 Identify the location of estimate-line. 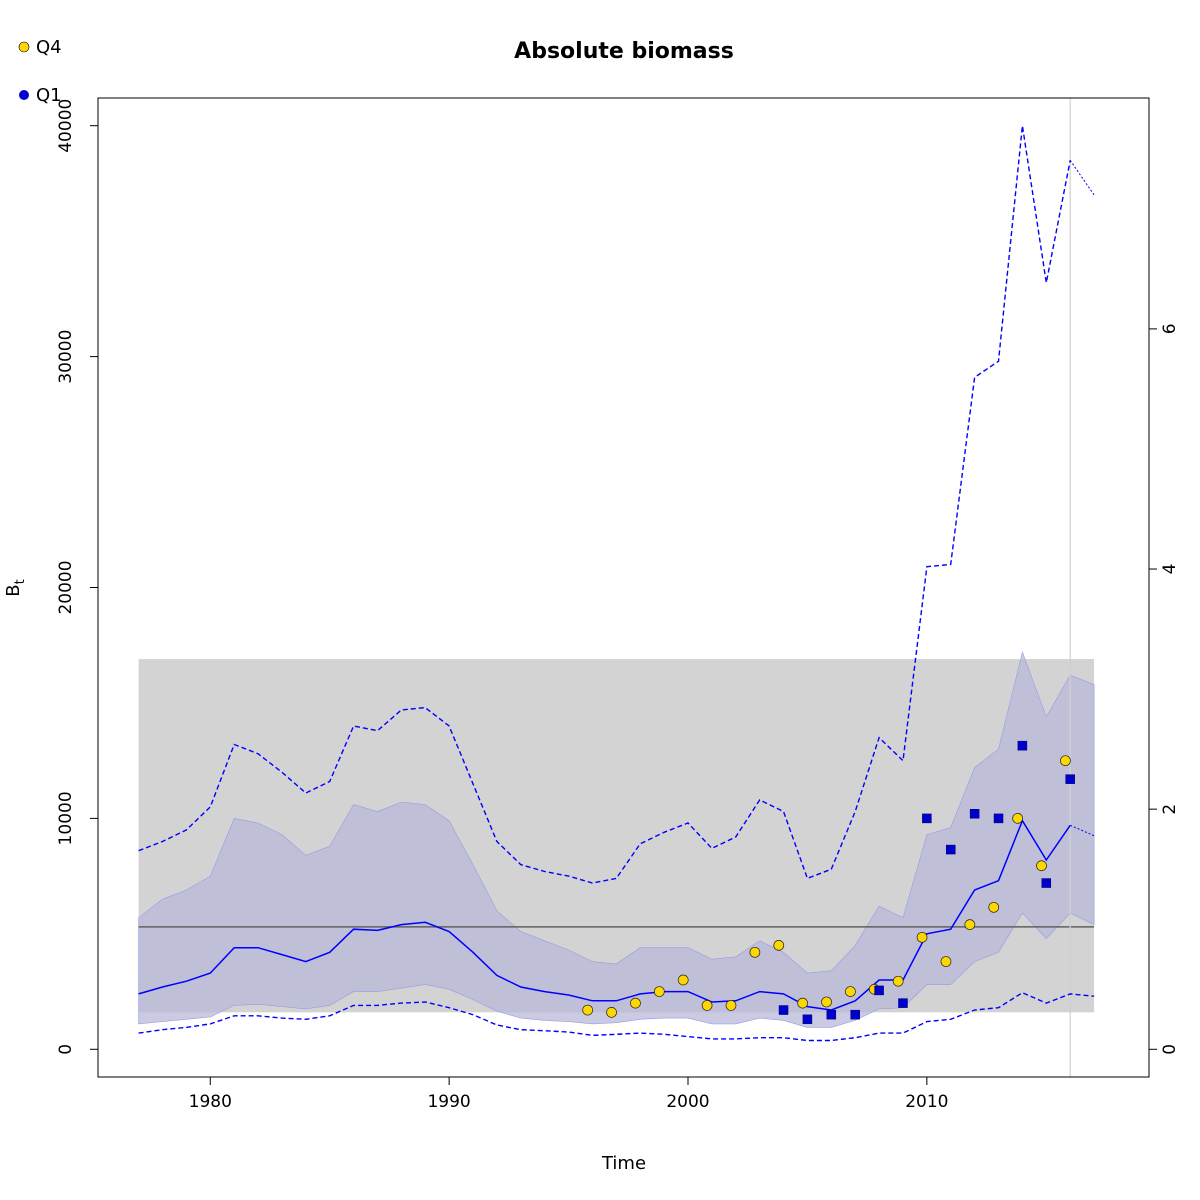
(616, 915).